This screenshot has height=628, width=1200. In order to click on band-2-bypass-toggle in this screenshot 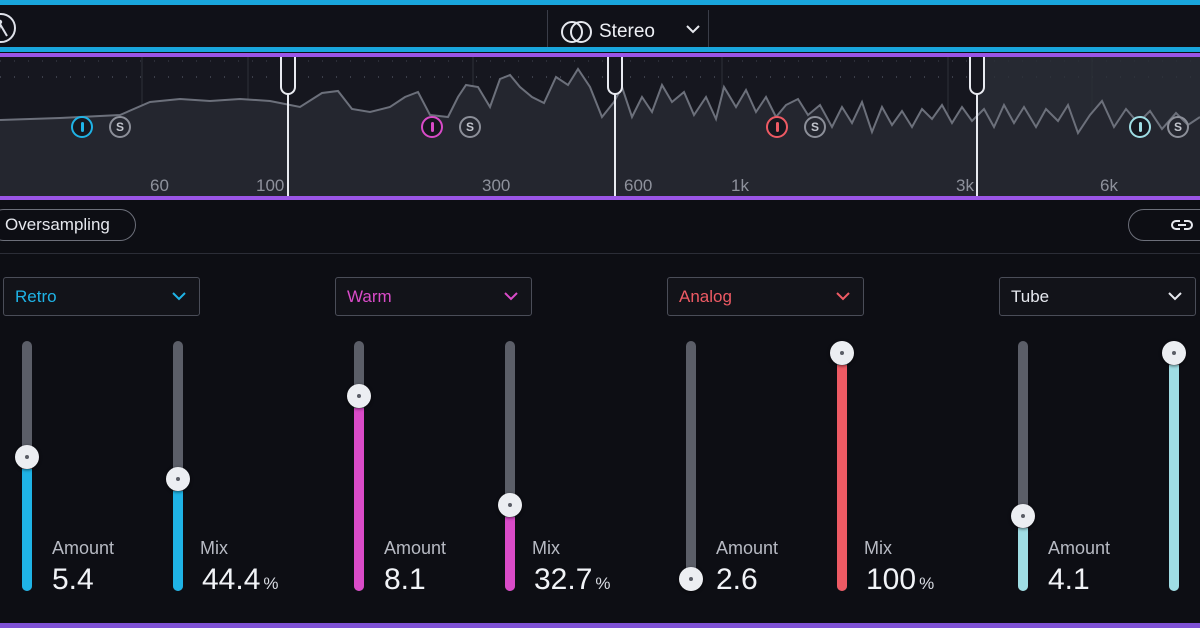, I will do `click(432, 127)`.